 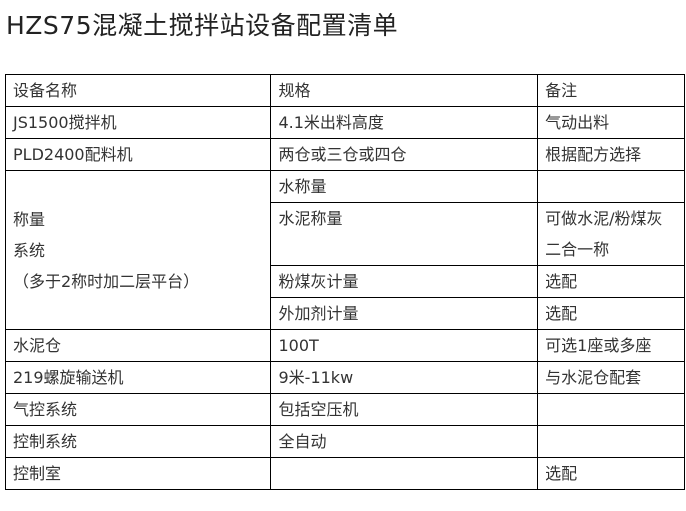 I want to click on cell: 100T, so click(x=404, y=345).